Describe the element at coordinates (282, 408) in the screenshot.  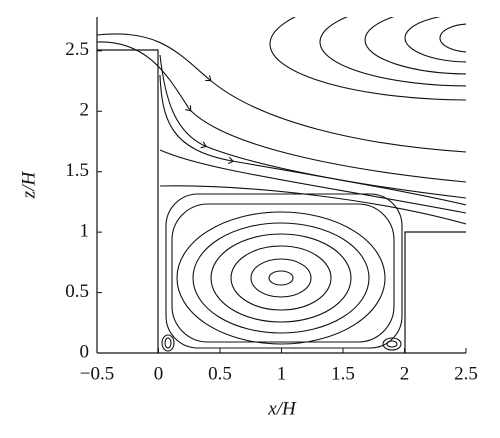
I see `x-axis-label: x/H` at that location.